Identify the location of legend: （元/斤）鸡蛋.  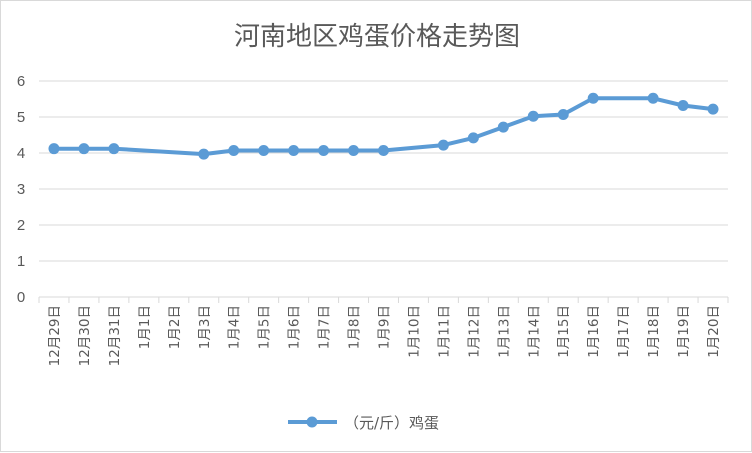
(363, 423).